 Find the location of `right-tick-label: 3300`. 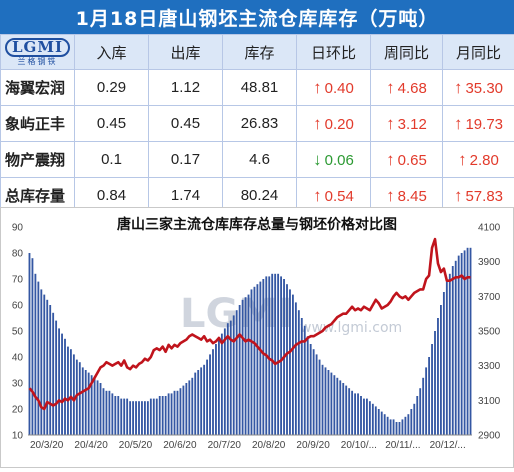

right-tick-label: 3300 is located at coordinates (489, 366).